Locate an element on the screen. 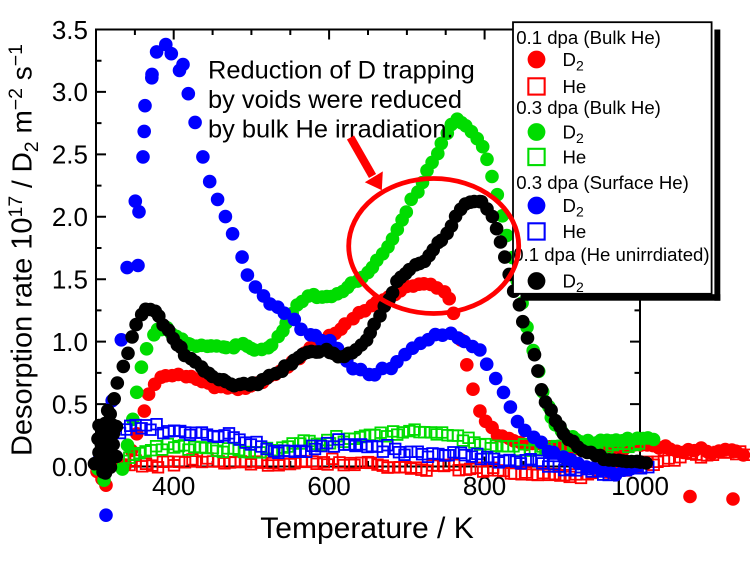  svg-text: 1.0 is located at coordinates (70, 342).